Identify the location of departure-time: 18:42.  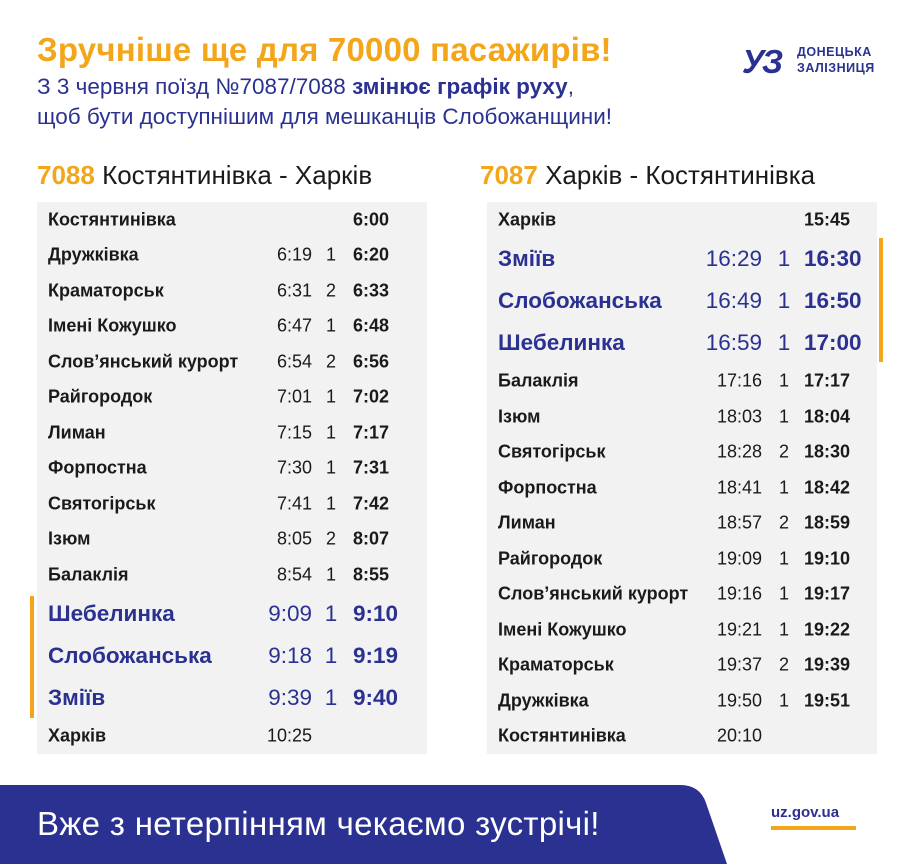
(827, 487).